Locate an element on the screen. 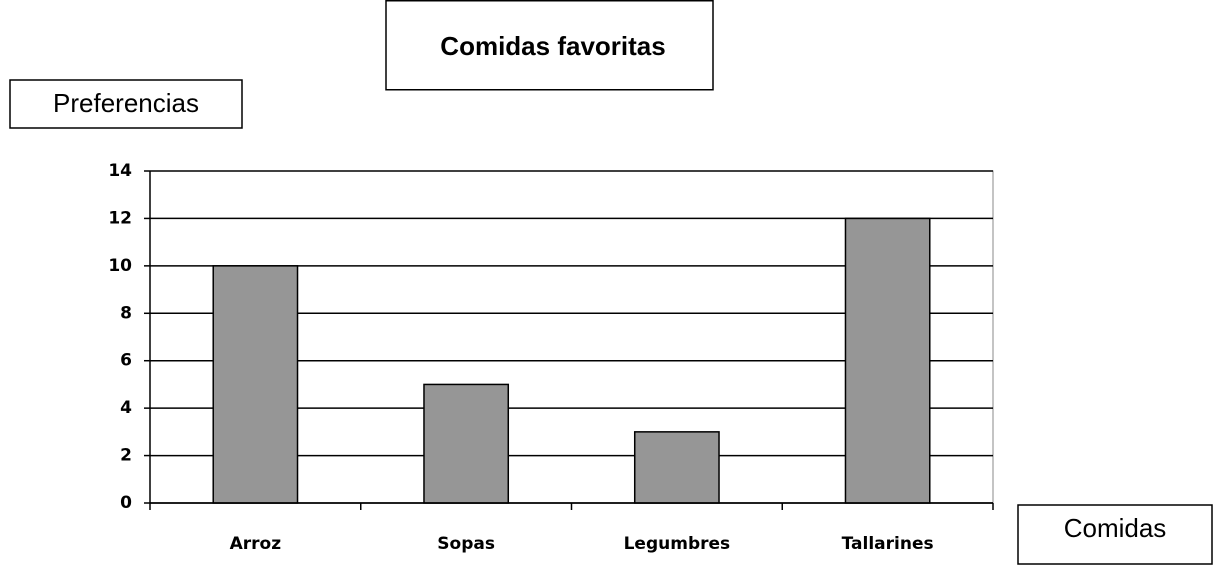 This screenshot has width=1220, height=565. x-tick-label: Legumbres is located at coordinates (677, 544).